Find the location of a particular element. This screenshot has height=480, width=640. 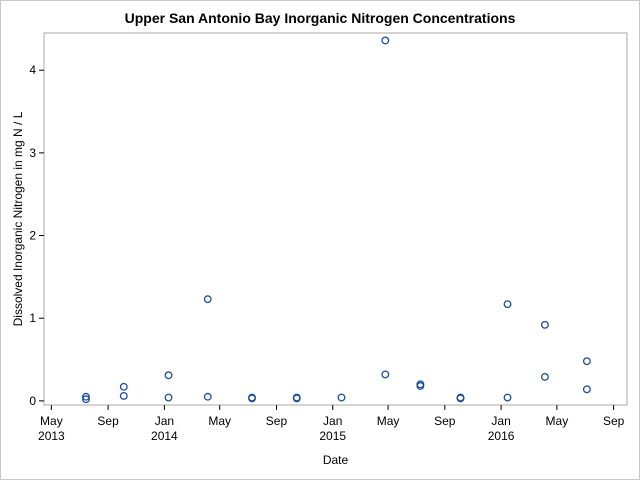

x-tick-year-label: 2014 is located at coordinates (164, 436).